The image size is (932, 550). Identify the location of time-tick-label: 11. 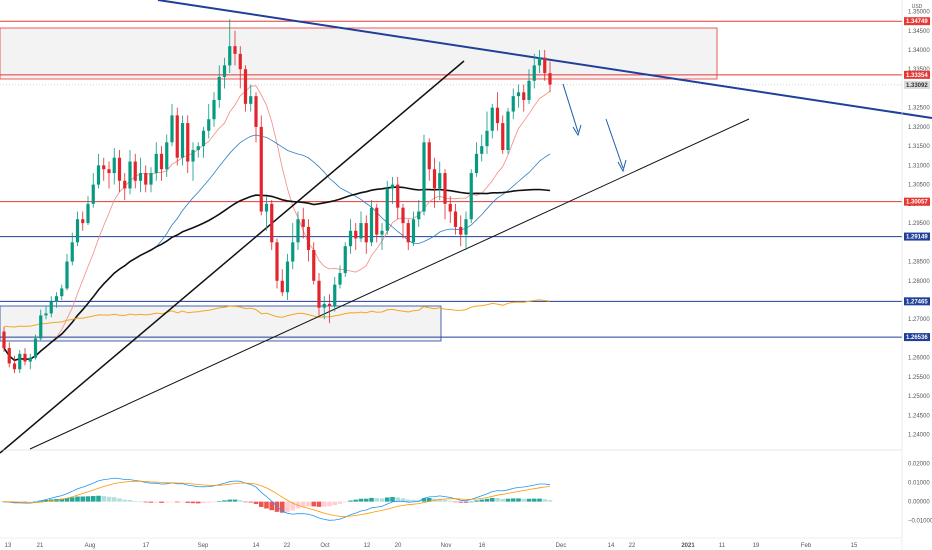
(722, 546).